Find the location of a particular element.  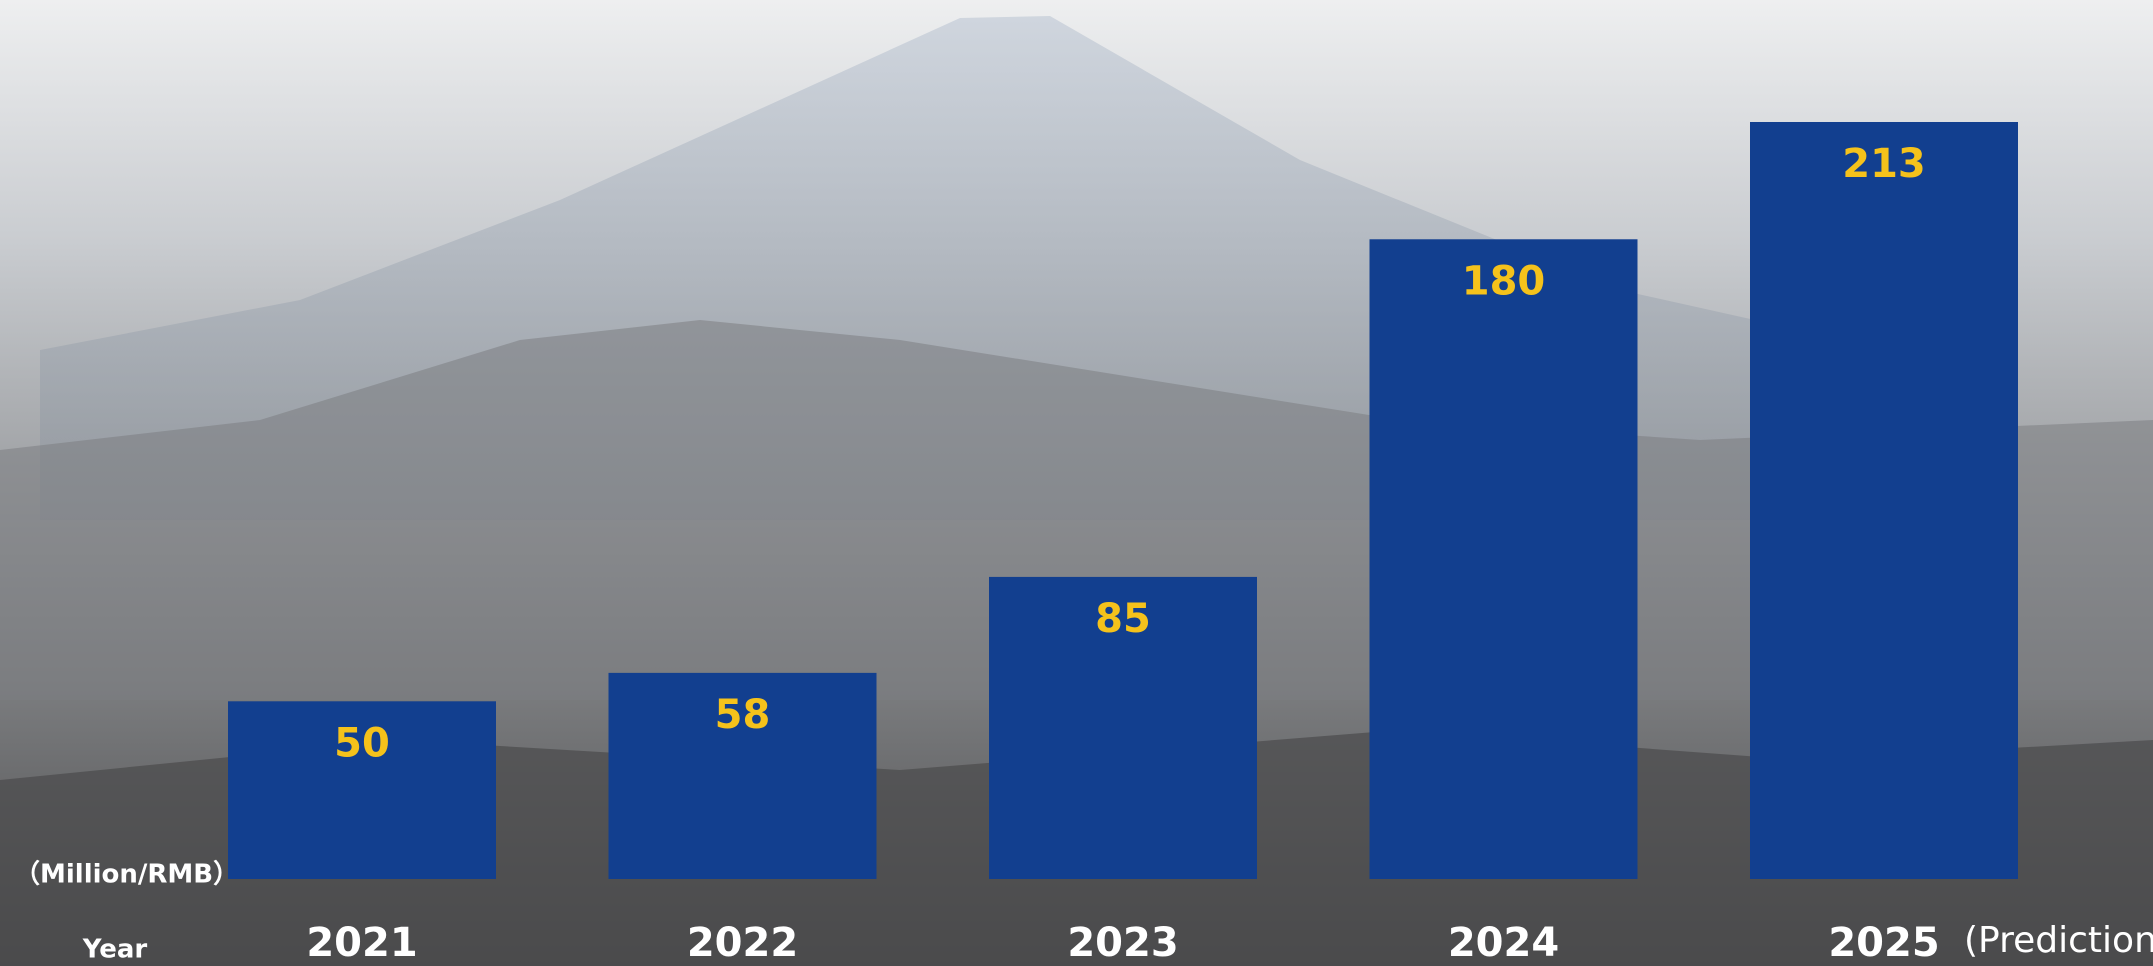

x-tick-label: 2021 is located at coordinates (361, 943).